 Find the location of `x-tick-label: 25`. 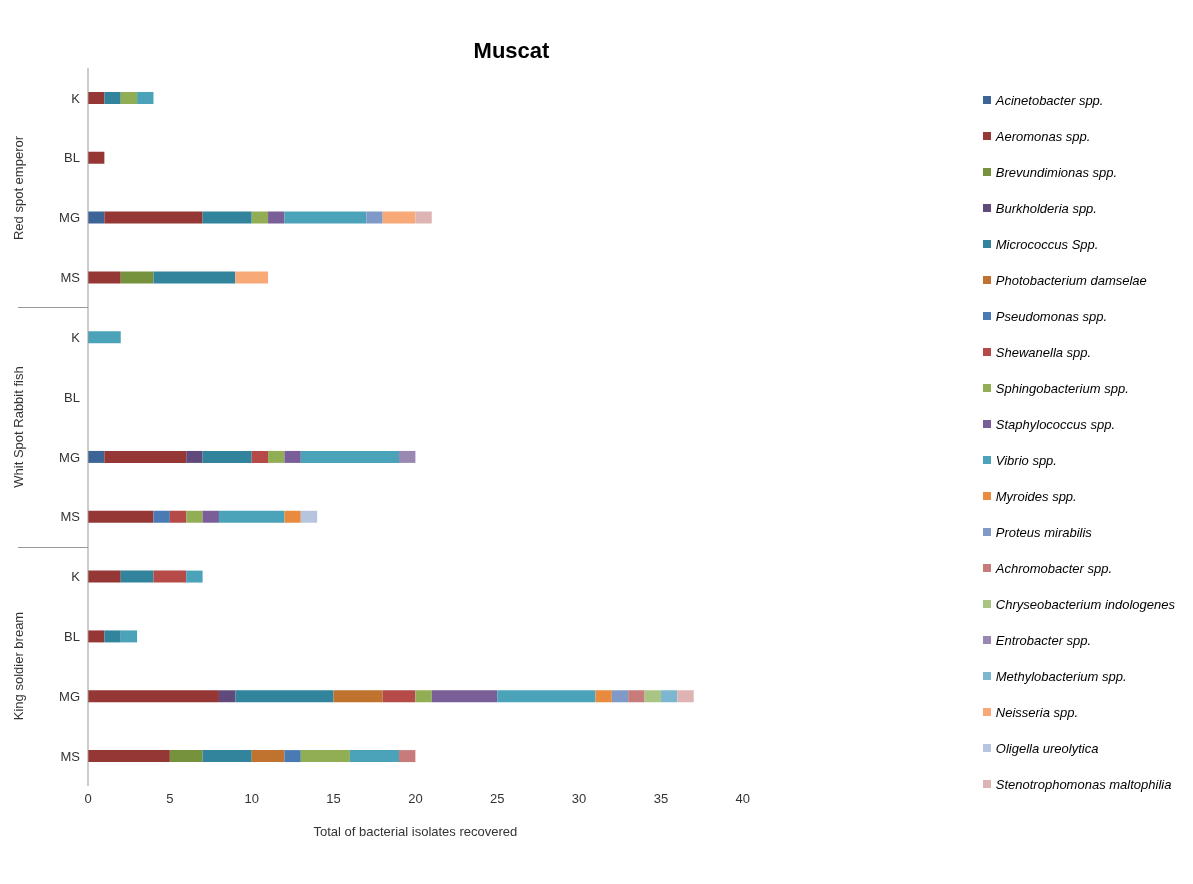

x-tick-label: 25 is located at coordinates (497, 799).